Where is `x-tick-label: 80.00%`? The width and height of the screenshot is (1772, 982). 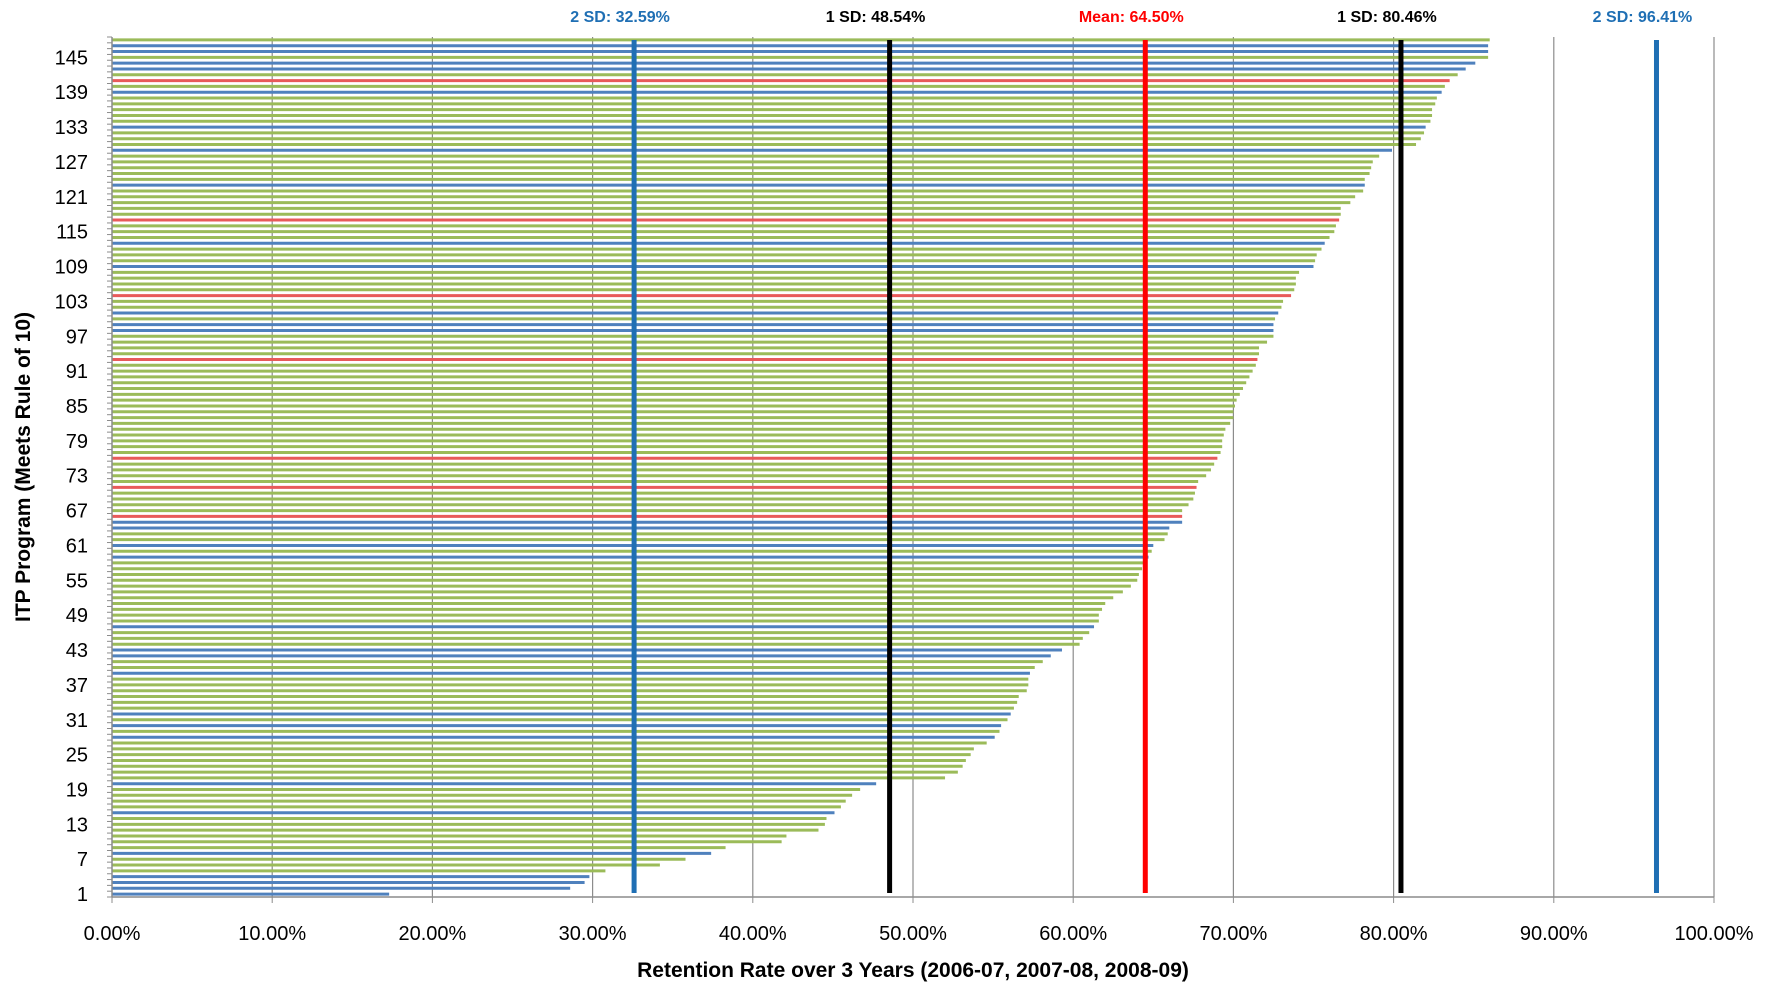 x-tick-label: 80.00% is located at coordinates (1394, 934).